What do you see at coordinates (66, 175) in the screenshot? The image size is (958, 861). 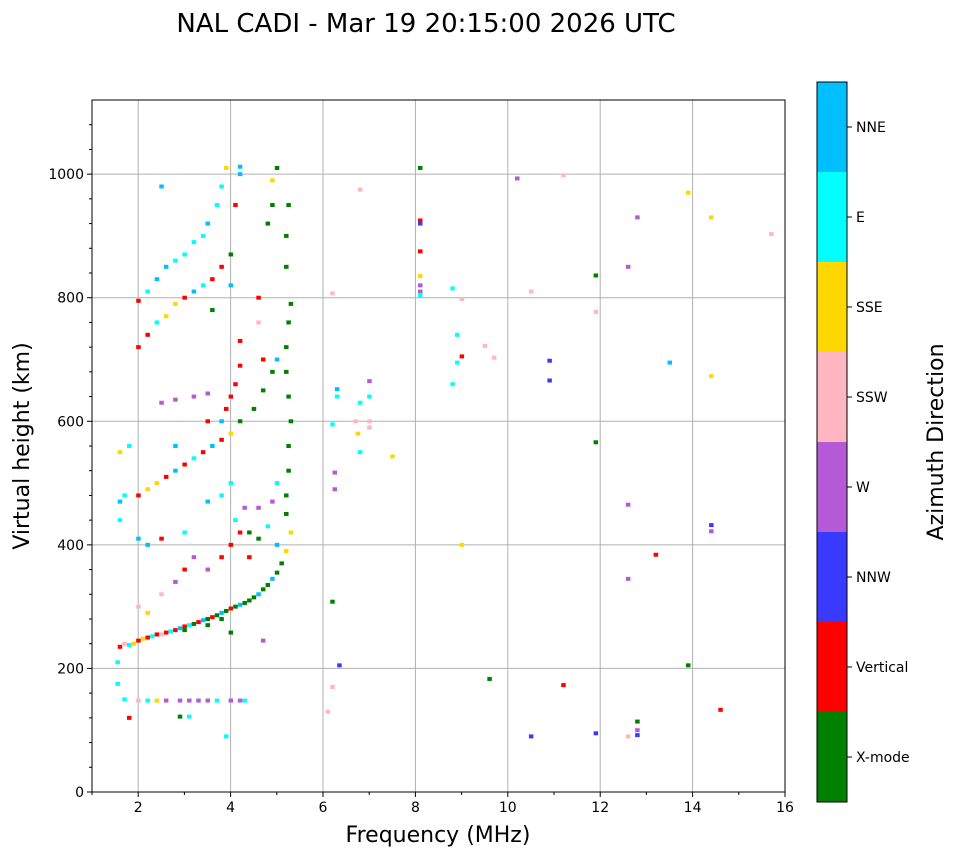 I see `y-tick-label: 1000` at bounding box center [66, 175].